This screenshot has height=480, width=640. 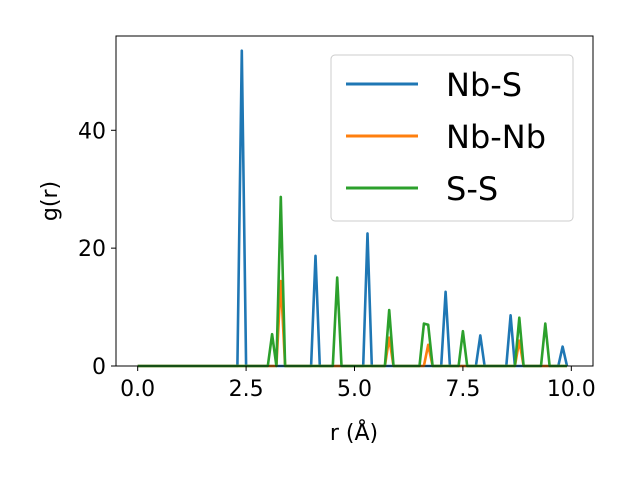 I want to click on y-tick-label: 40, so click(x=92, y=131).